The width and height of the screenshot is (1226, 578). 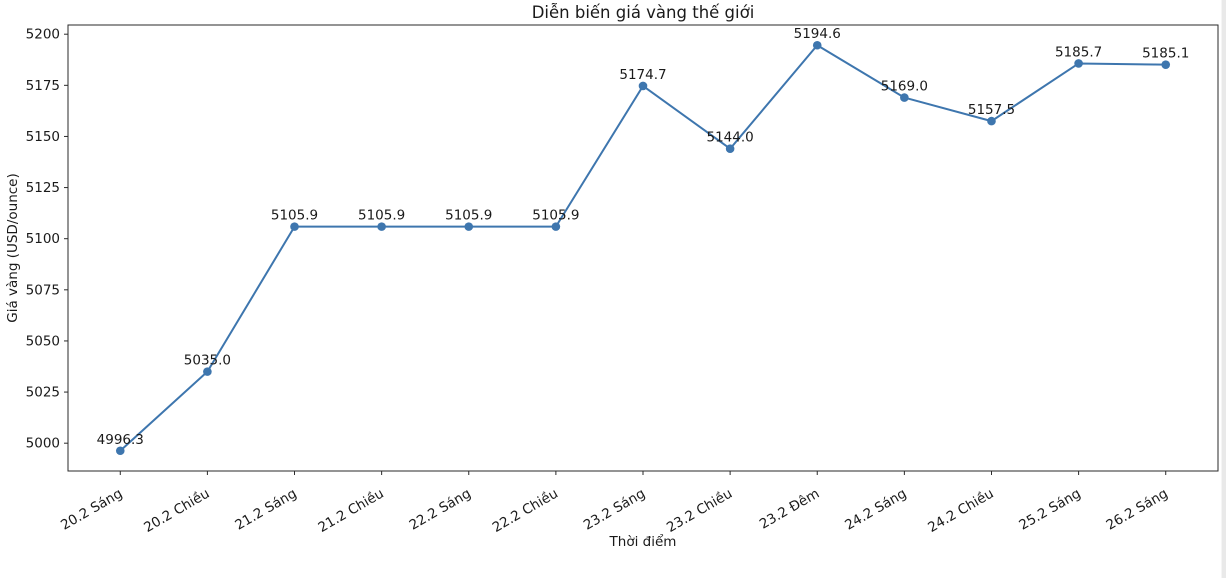 I want to click on data-point-label: 4996.3, so click(x=120, y=440).